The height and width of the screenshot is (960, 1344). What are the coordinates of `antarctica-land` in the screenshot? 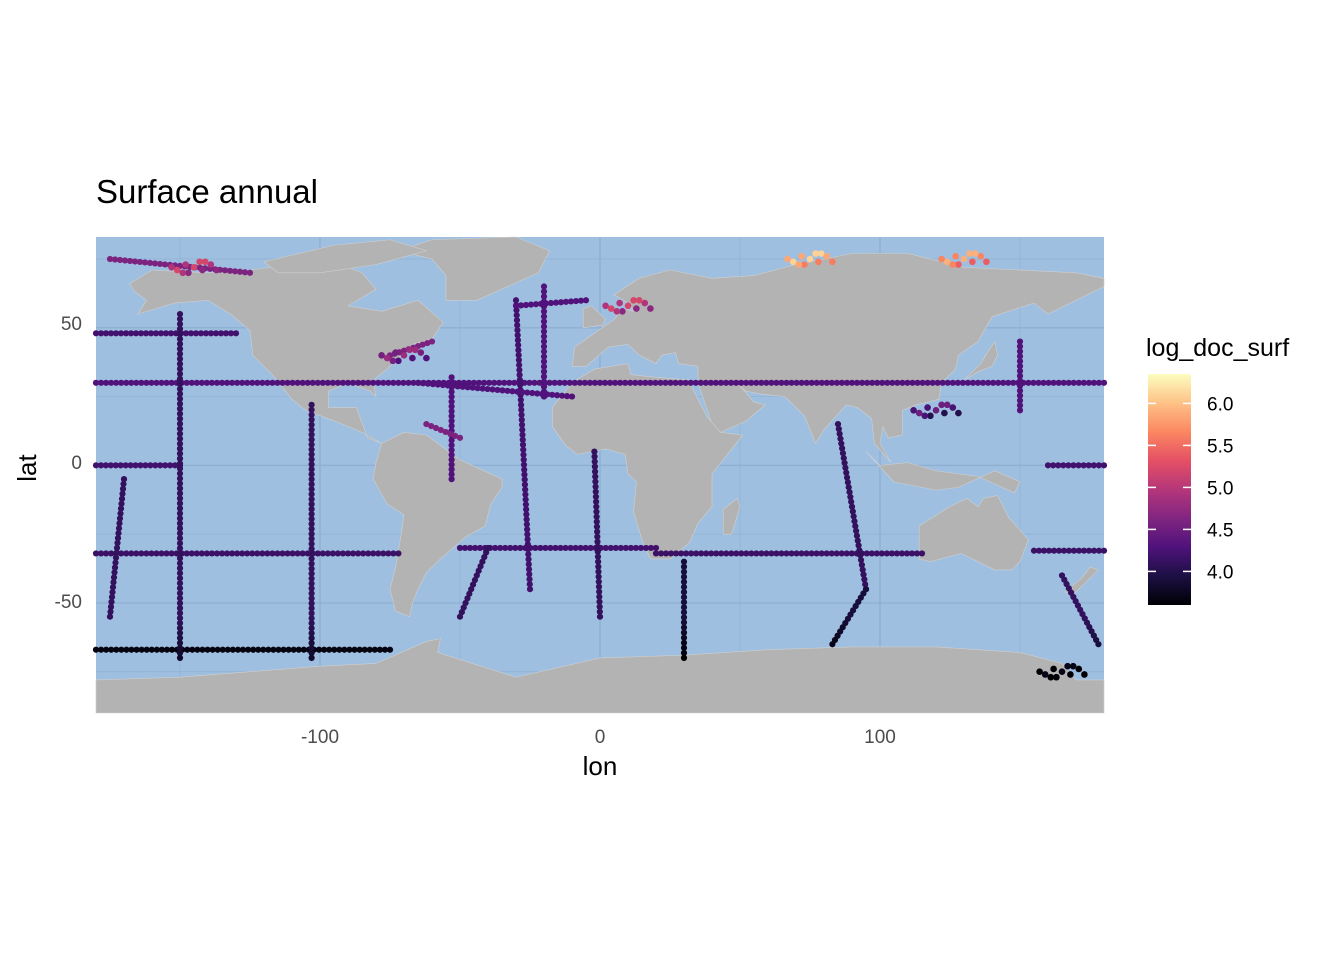 It's located at (600, 676).